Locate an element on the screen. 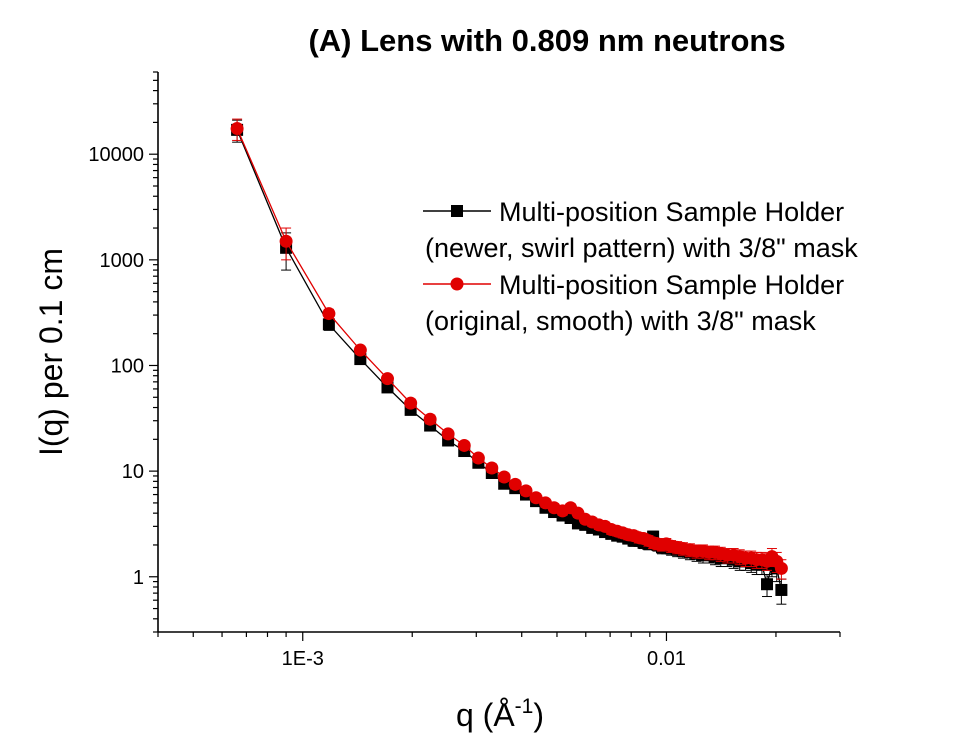 This screenshot has height=739, width=960. y-tick-label: 10 is located at coordinates (133, 472).